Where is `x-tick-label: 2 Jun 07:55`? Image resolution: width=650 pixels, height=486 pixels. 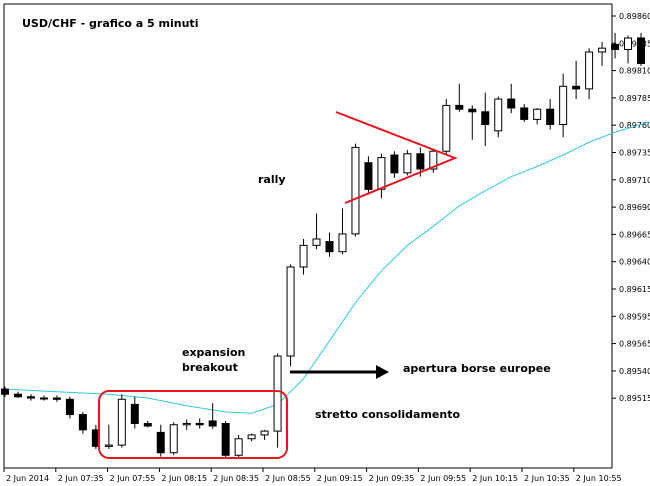 x-tick-label: 2 Jun 07:55 is located at coordinates (133, 478).